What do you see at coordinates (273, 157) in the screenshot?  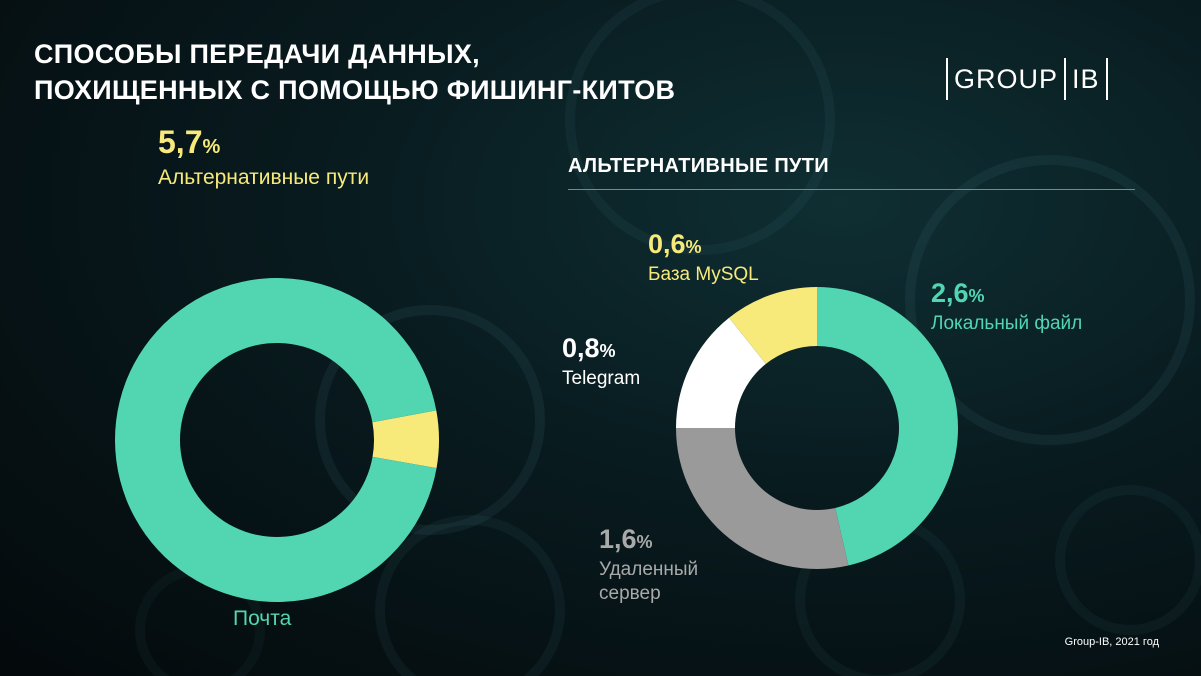 I see `label-alternative-paths: 5,7% Альтернативные пути` at bounding box center [273, 157].